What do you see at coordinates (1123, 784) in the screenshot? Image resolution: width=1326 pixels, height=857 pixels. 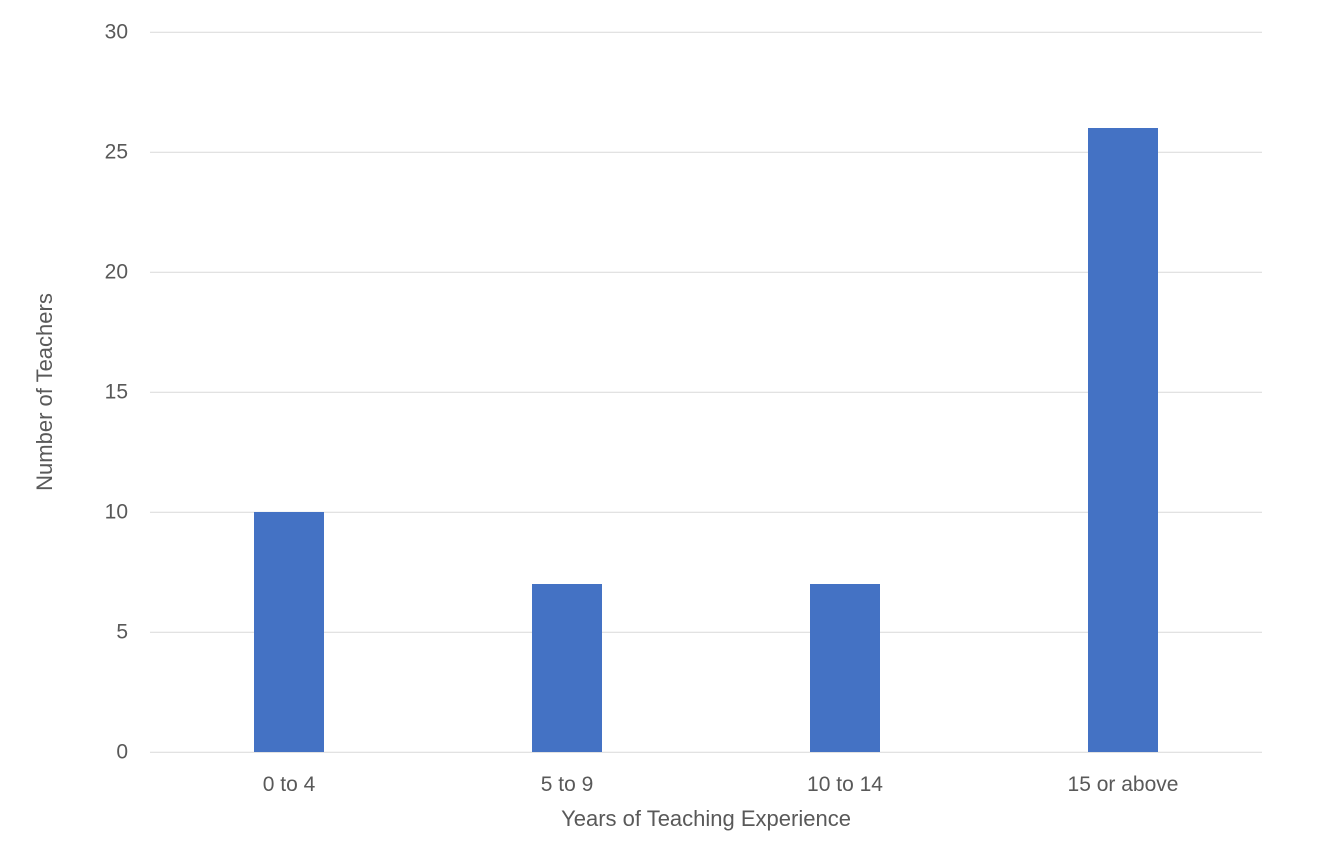 I see `x-category-label: 15 or above` at bounding box center [1123, 784].